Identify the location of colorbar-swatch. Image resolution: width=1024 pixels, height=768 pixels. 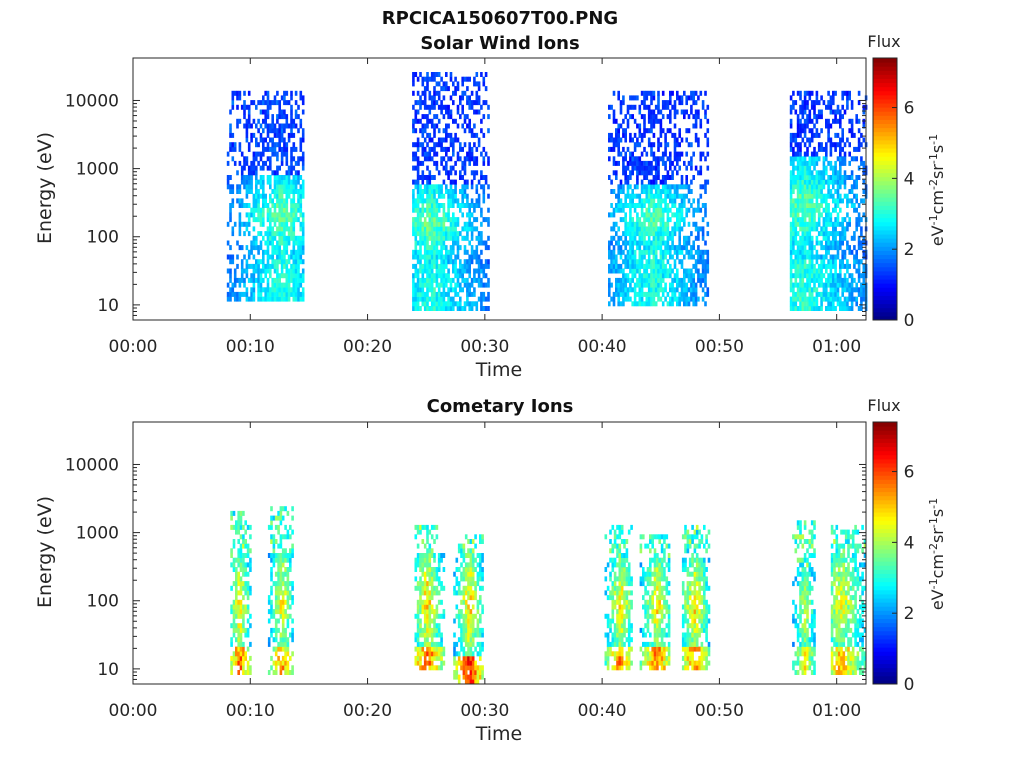
(885, 162).